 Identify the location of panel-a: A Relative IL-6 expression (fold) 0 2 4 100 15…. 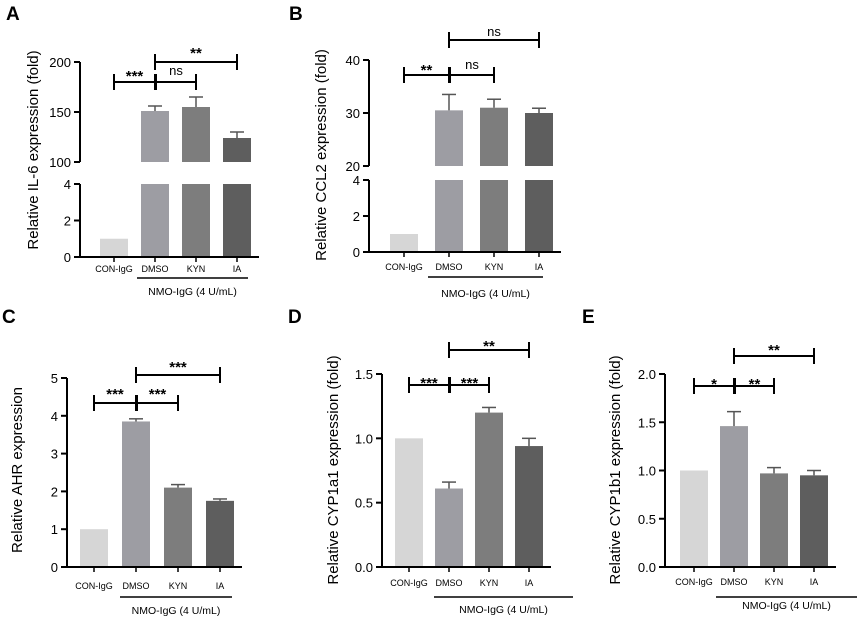
(132, 151).